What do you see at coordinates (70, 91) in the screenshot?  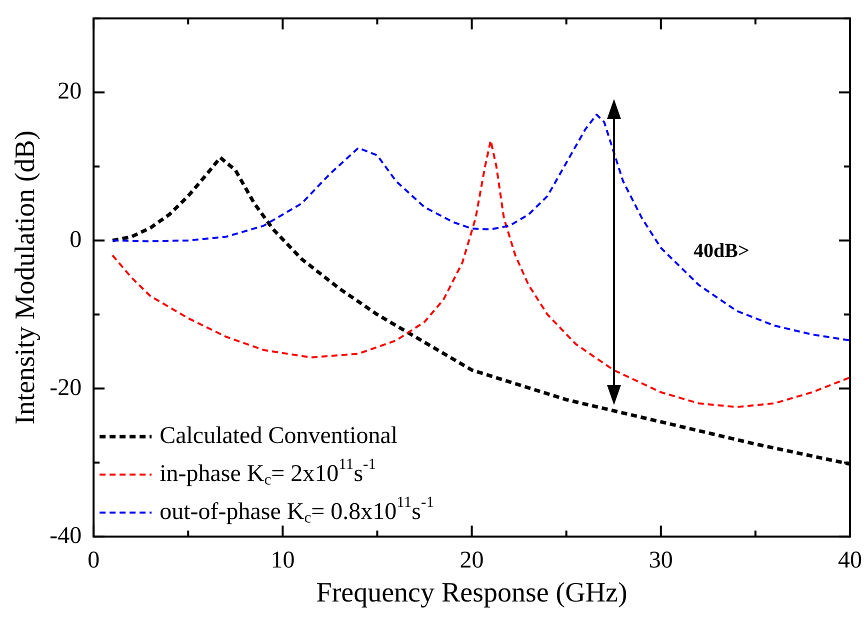 I see `y-tick-label: 20` at bounding box center [70, 91].